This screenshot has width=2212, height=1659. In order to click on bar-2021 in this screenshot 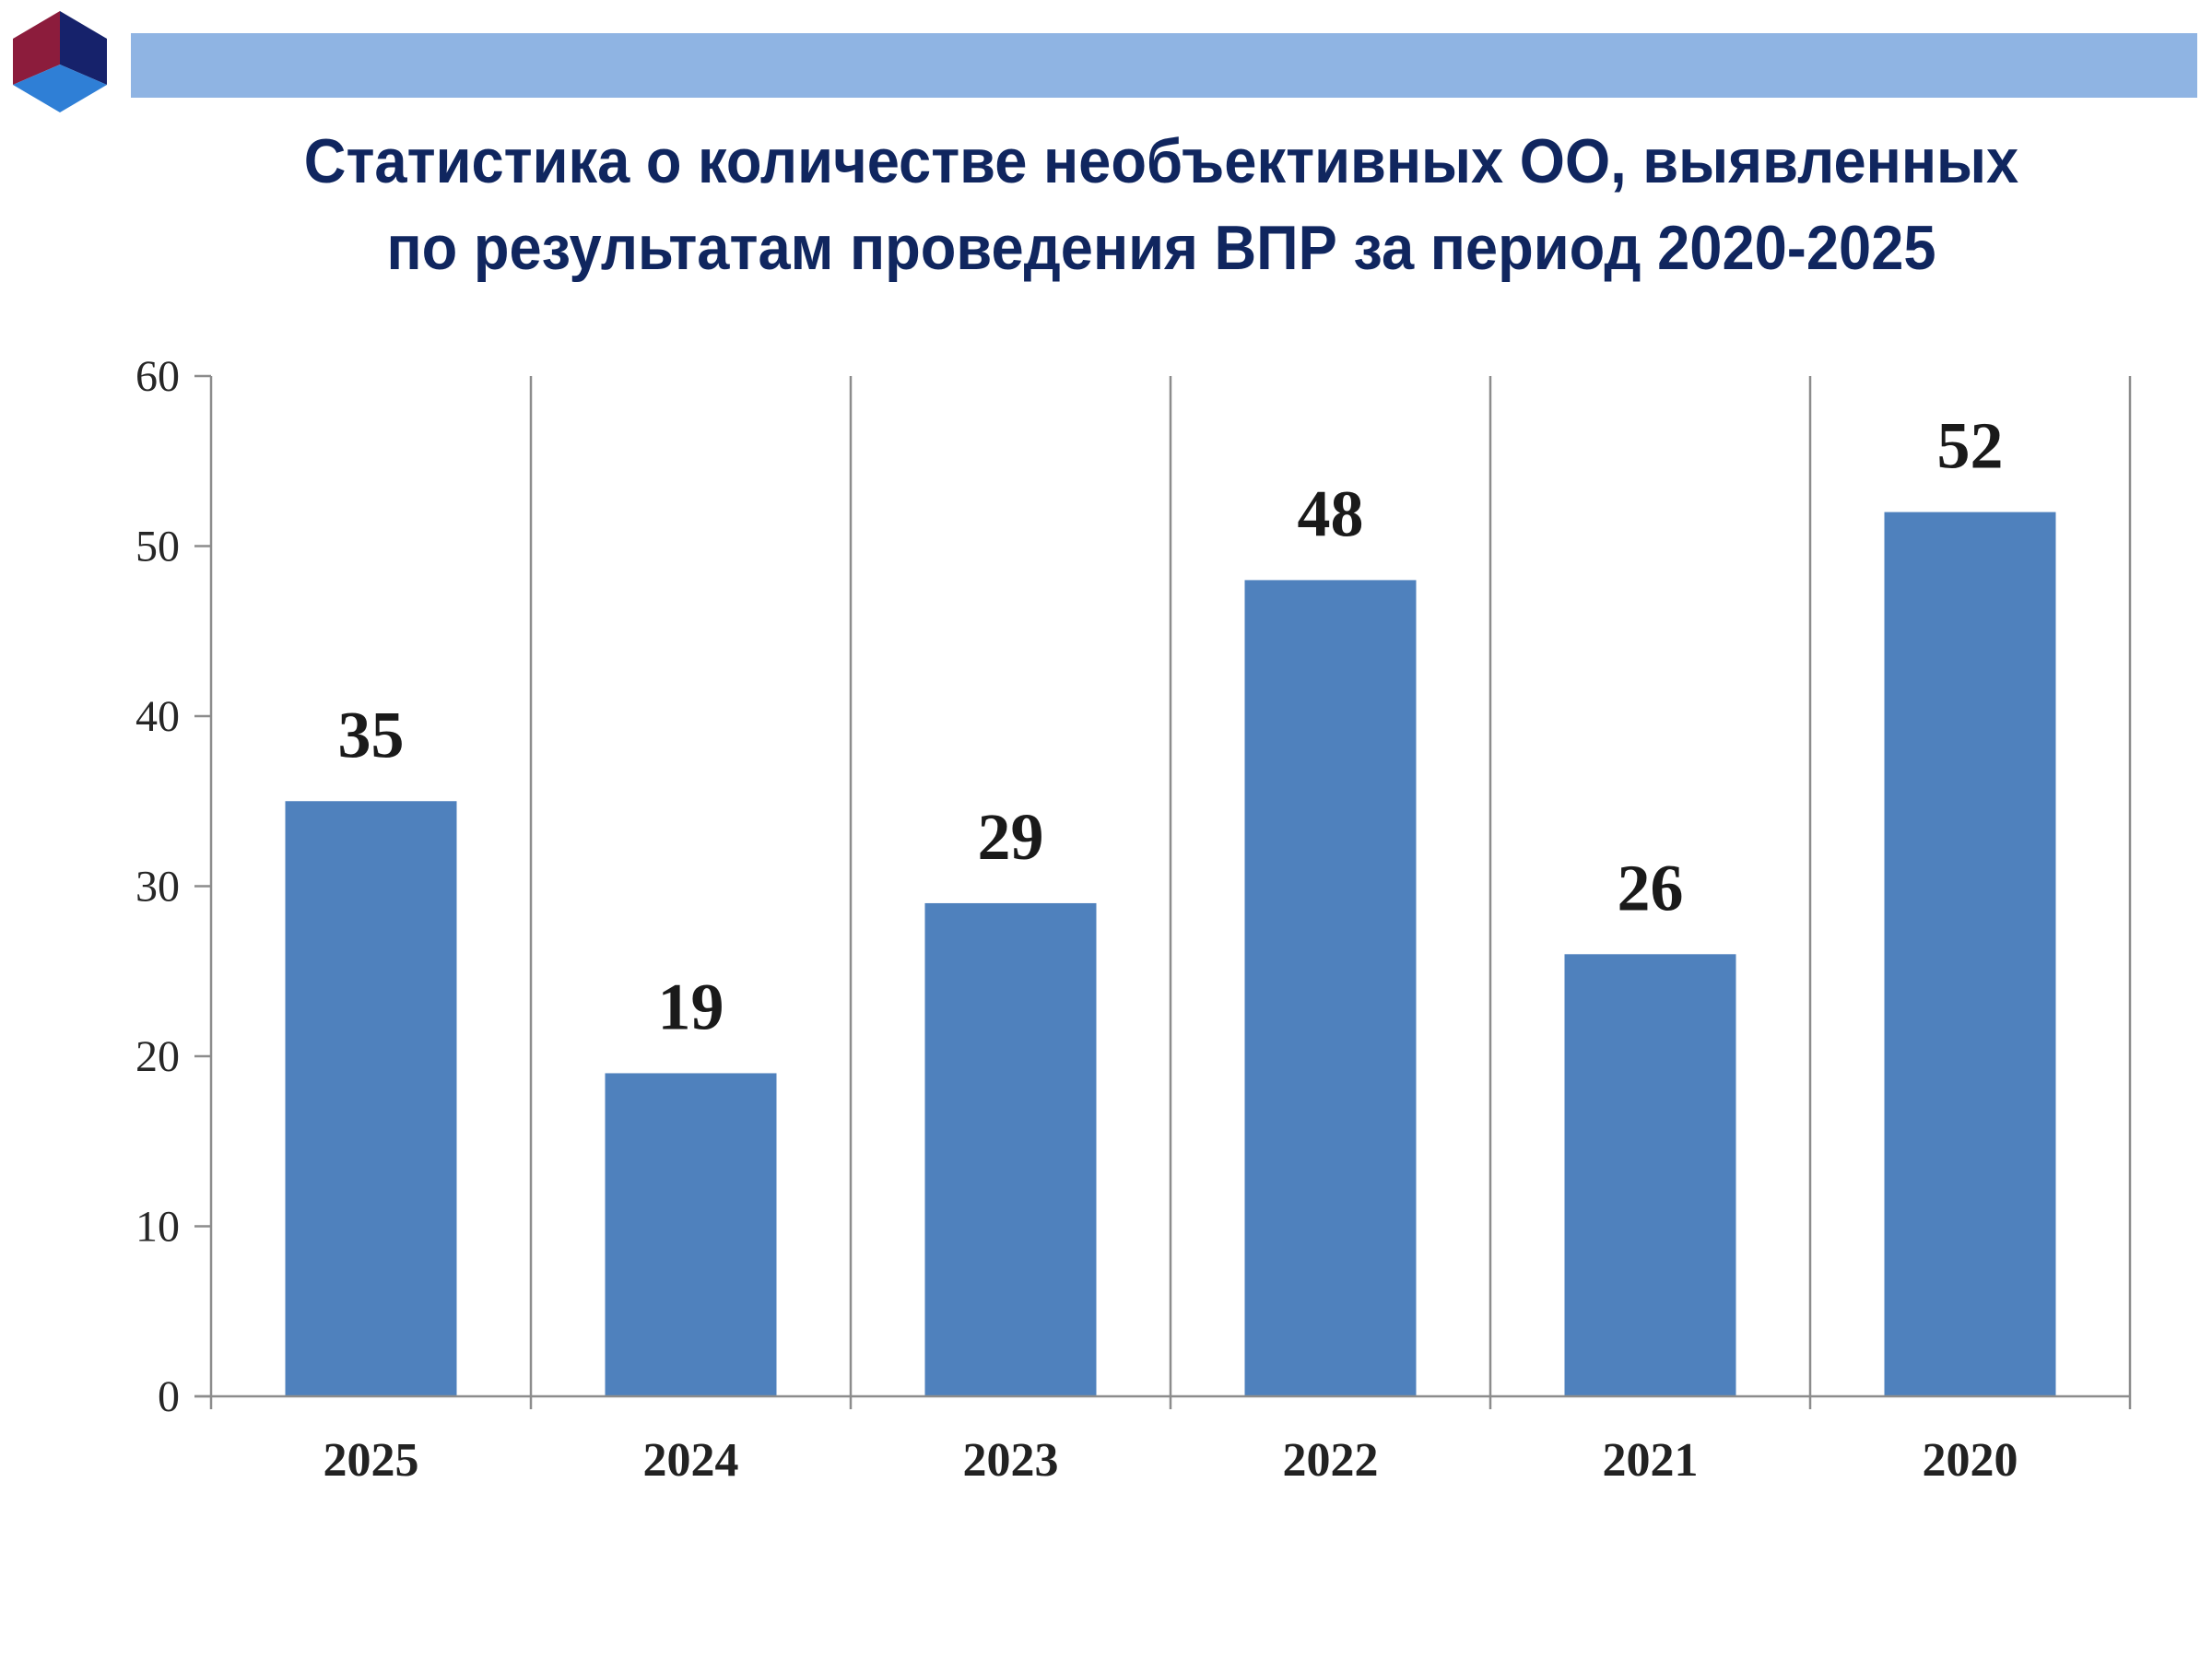, I will do `click(1650, 1175)`.